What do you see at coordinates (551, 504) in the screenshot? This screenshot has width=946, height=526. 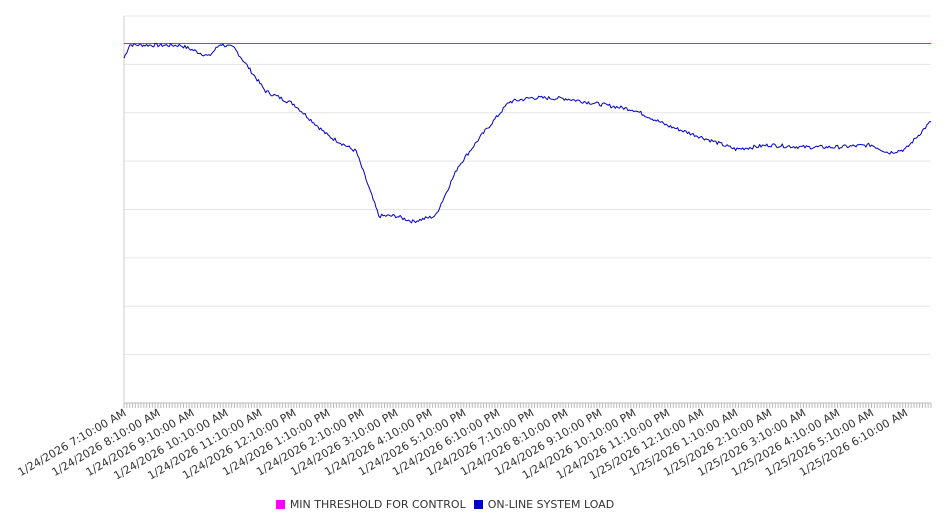 I see `legend-label: ON-LINE SYSTEM LOAD` at bounding box center [551, 504].